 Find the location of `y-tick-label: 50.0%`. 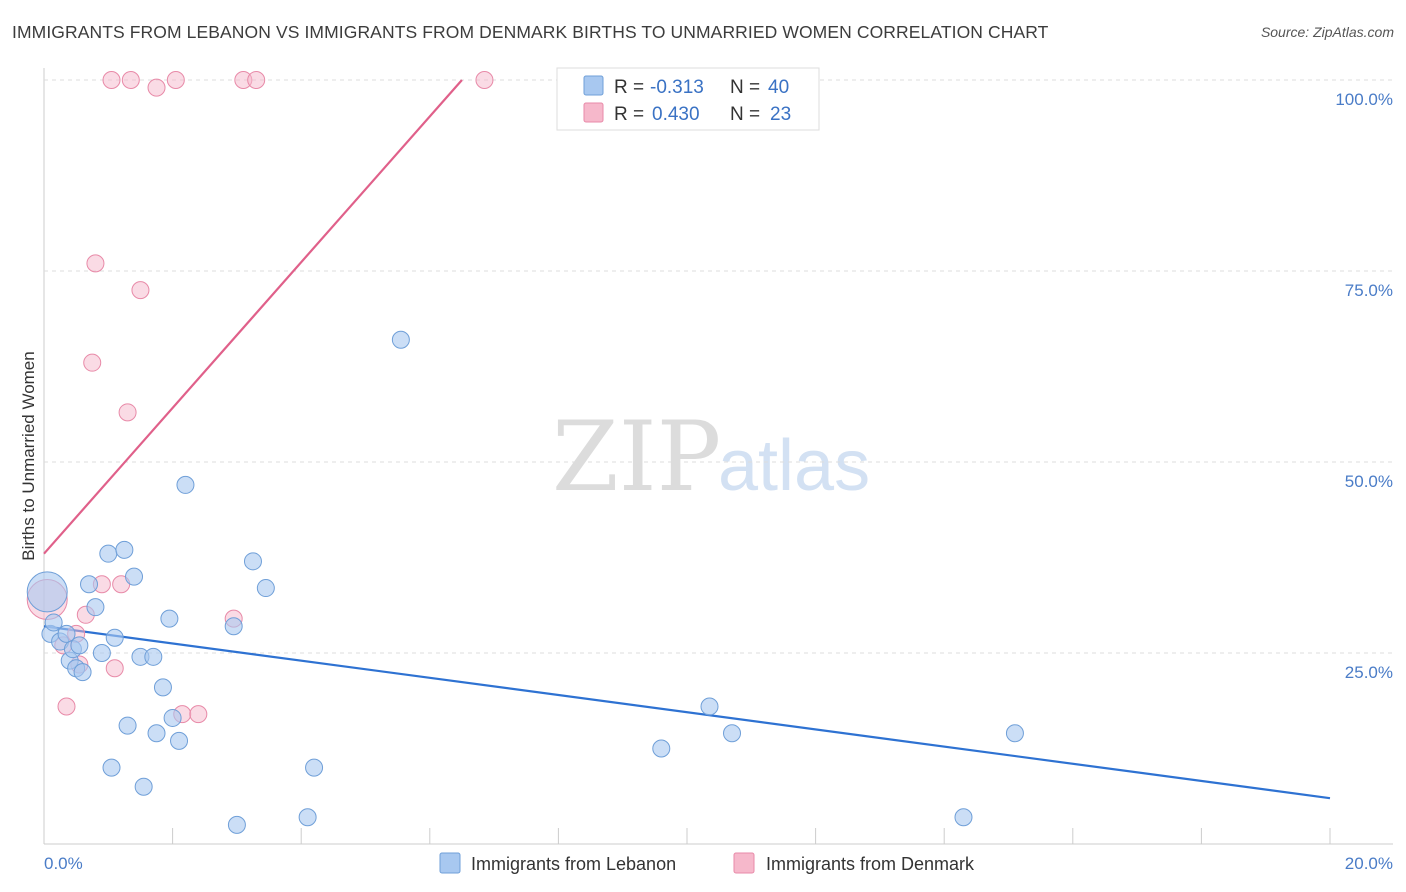

y-tick-label: 50.0% is located at coordinates (1369, 481).